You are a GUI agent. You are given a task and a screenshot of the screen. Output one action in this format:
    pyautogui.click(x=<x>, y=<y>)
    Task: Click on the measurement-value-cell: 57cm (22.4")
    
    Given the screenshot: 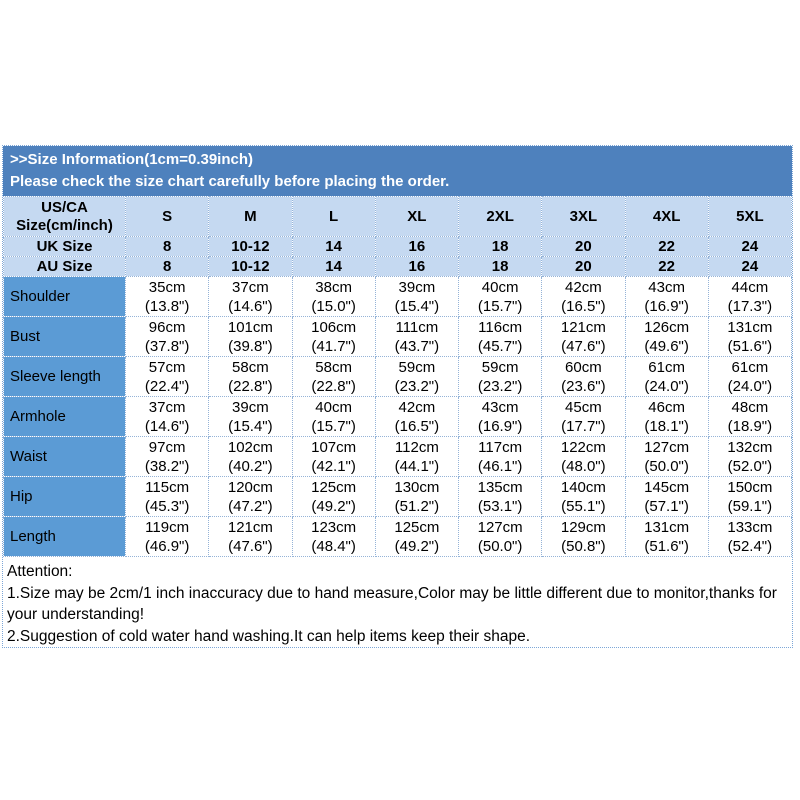 What is the action you would take?
    pyautogui.click(x=167, y=376)
    